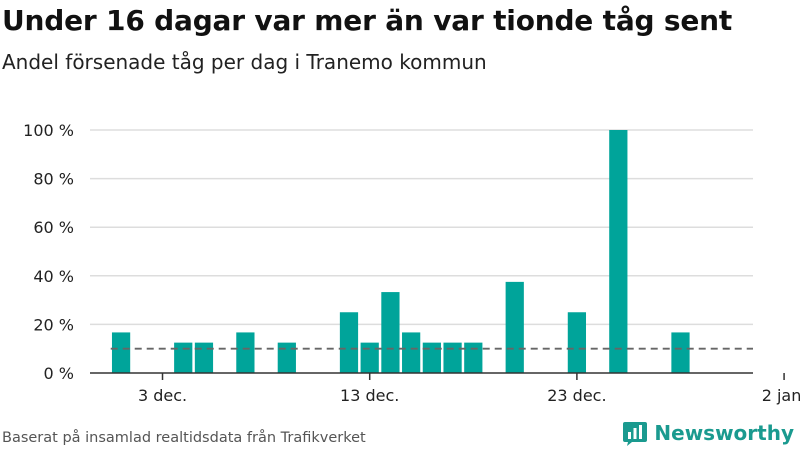  Describe the element at coordinates (724, 433) in the screenshot. I see `brand-name: Newsworthy` at that location.